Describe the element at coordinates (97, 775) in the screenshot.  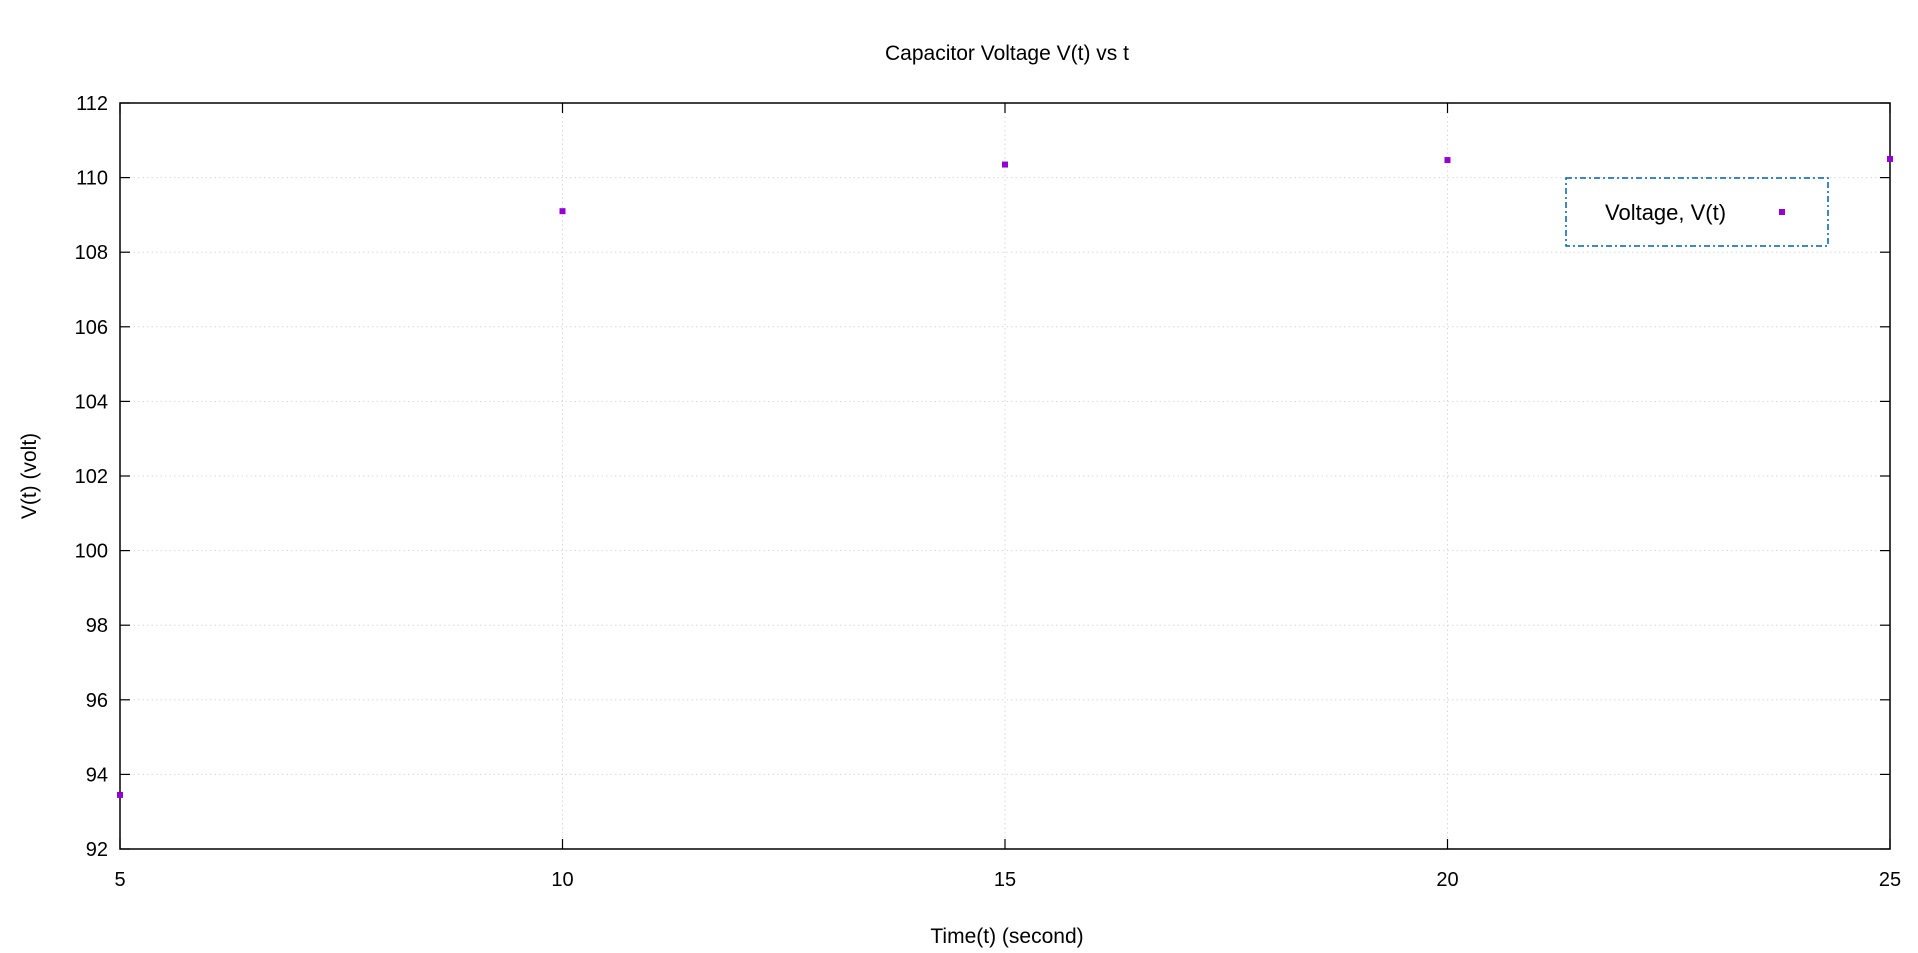
I see `y-tick-label-94: 94` at that location.